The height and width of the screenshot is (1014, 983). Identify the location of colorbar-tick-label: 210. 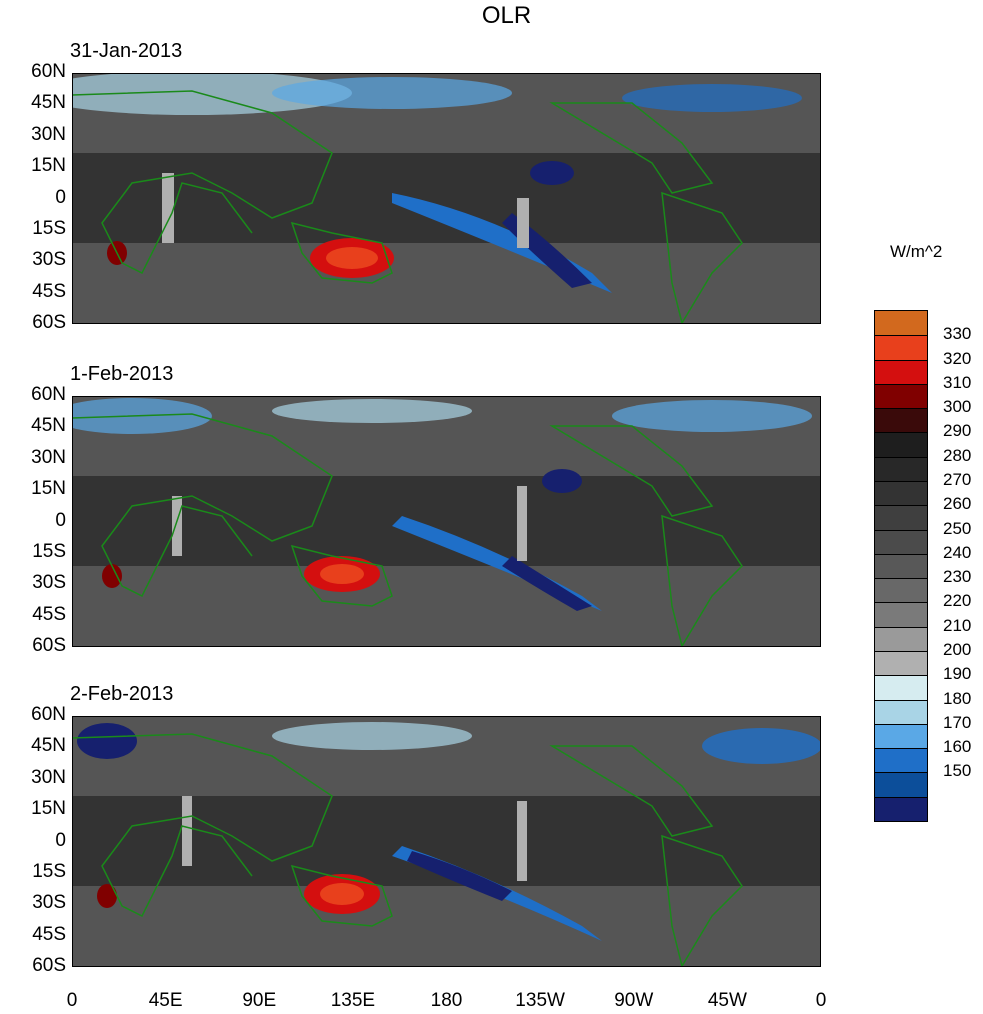
(957, 625).